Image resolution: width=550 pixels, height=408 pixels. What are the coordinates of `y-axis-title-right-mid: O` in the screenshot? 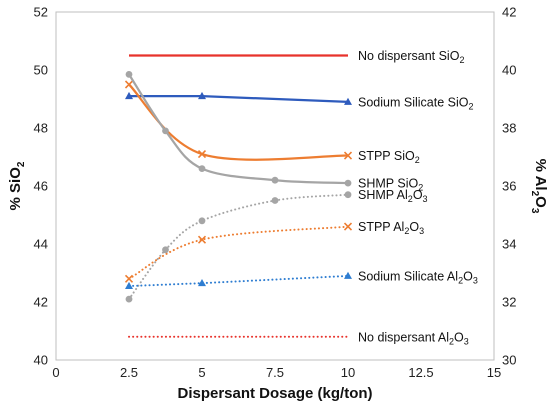 It's located at (540, 202).